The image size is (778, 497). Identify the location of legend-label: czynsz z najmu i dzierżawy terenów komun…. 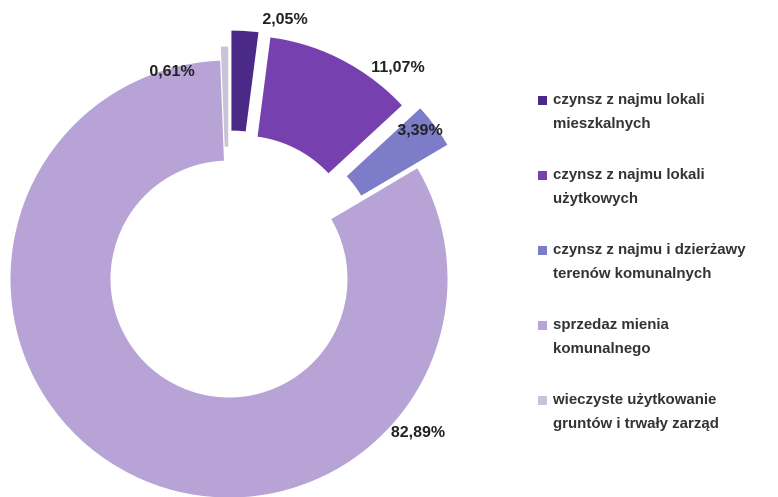
(649, 261).